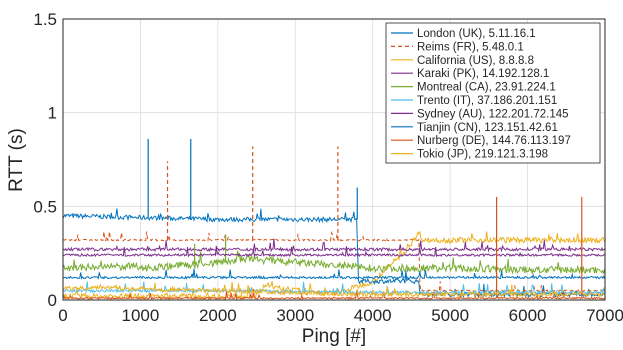 This screenshot has height=350, width=623. I want to click on legend-item: Tianjin (CN), 123.151.42.61, so click(474, 128).